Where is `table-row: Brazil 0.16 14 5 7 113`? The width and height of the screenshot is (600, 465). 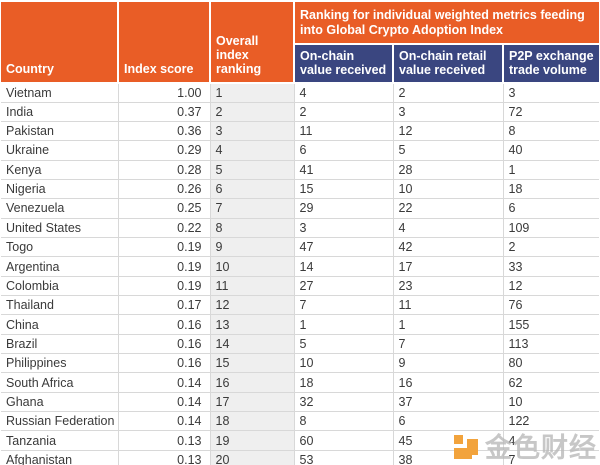 table-row: Brazil 0.16 14 5 7 113 is located at coordinates (300, 344).